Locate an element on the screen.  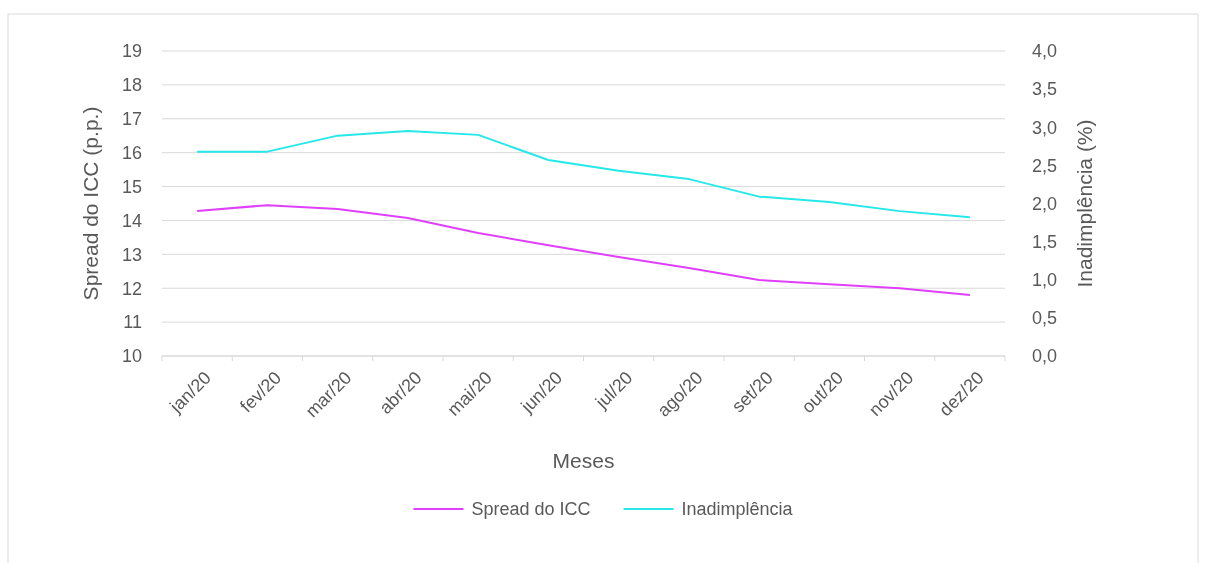
y-tick-label: 19 is located at coordinates (131, 51).